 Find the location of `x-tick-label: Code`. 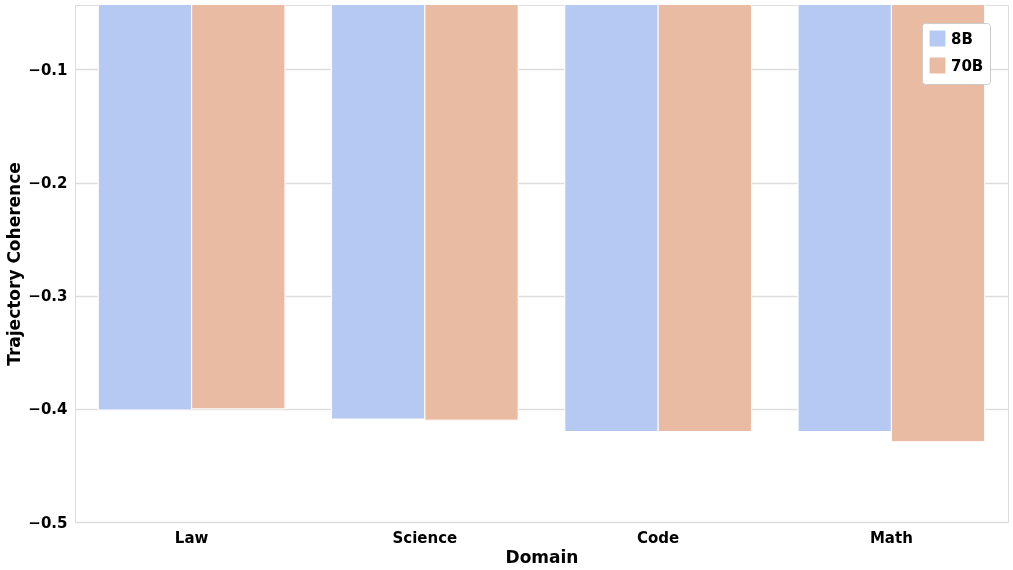

x-tick-label: Code is located at coordinates (658, 537).